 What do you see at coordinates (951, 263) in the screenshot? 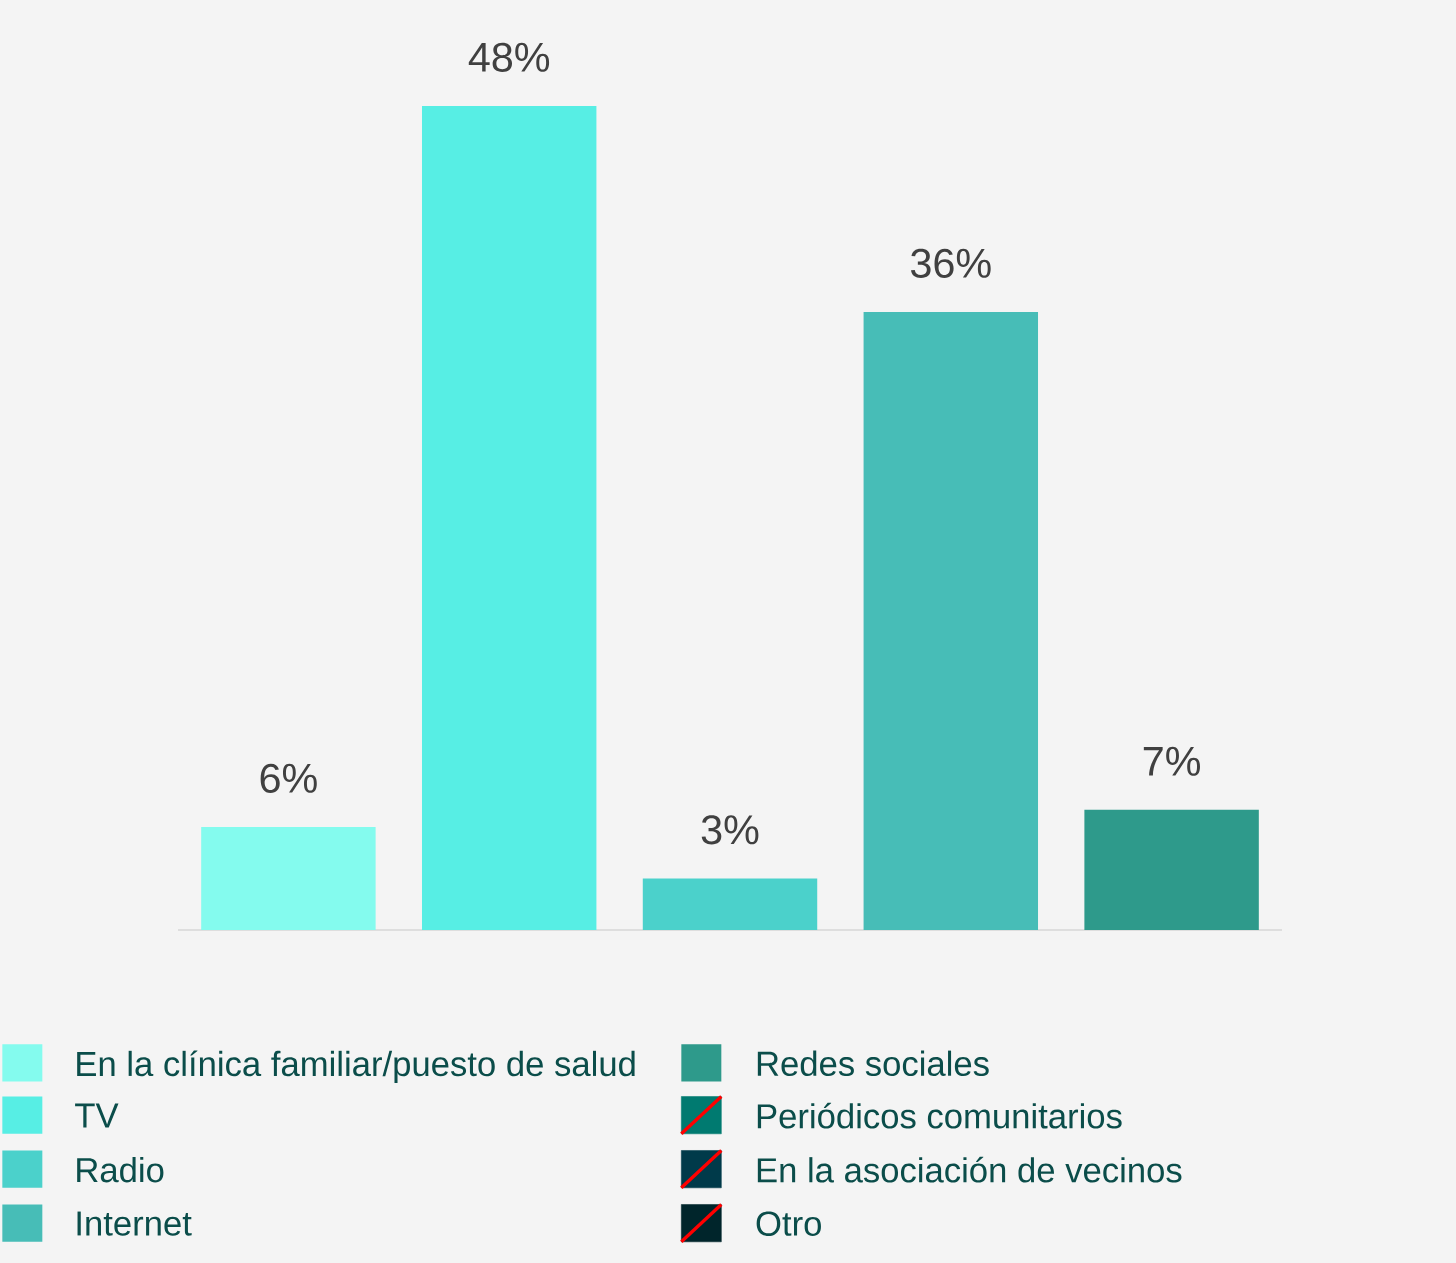
I see `data-label: 36%` at bounding box center [951, 263].